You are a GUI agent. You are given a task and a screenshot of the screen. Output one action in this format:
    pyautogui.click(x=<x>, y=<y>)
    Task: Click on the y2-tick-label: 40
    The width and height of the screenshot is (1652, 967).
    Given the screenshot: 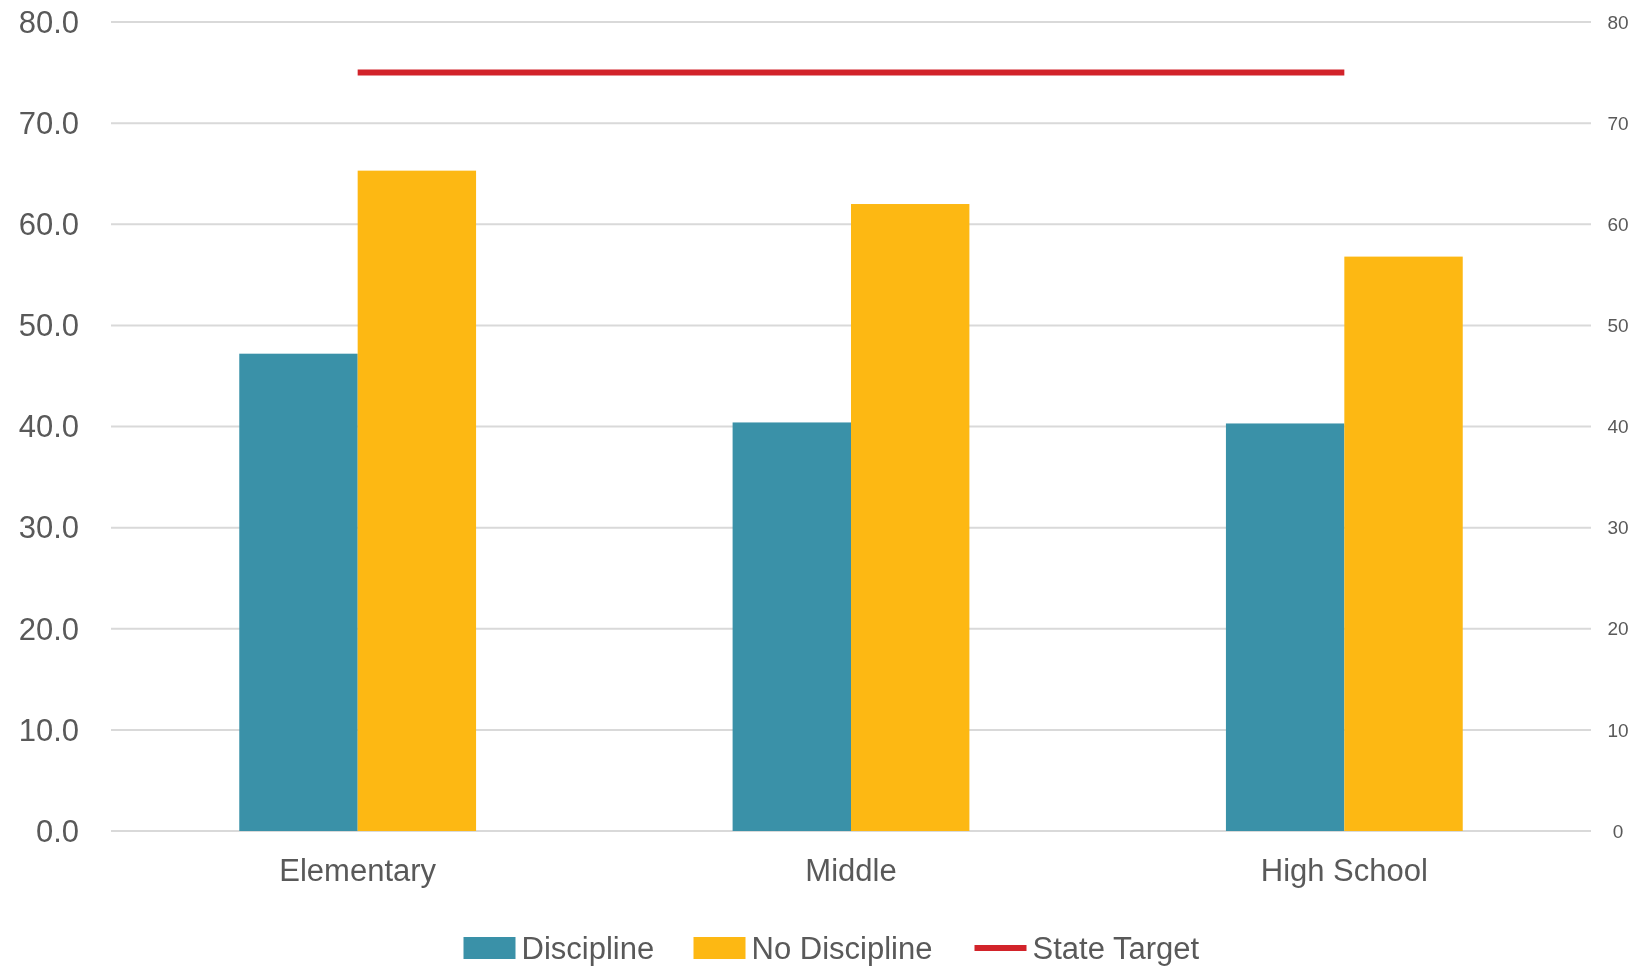 What is the action you would take?
    pyautogui.click(x=1618, y=427)
    